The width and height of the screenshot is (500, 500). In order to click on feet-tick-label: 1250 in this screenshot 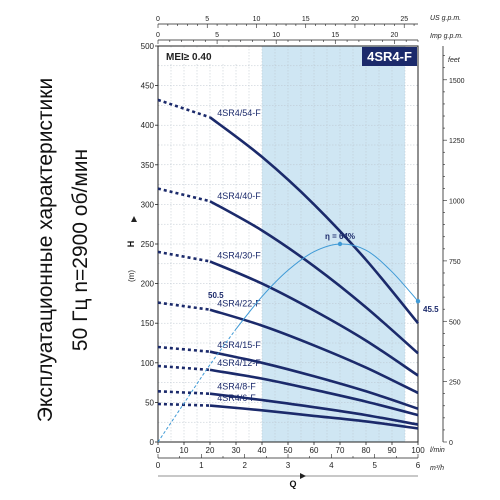, I will do `click(457, 141)`.